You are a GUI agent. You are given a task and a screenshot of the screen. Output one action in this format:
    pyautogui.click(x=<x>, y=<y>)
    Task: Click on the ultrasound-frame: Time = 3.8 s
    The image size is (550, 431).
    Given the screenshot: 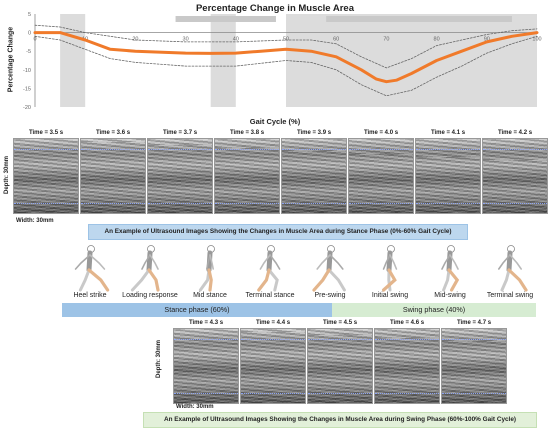 What is the action you would take?
    pyautogui.click(x=247, y=171)
    